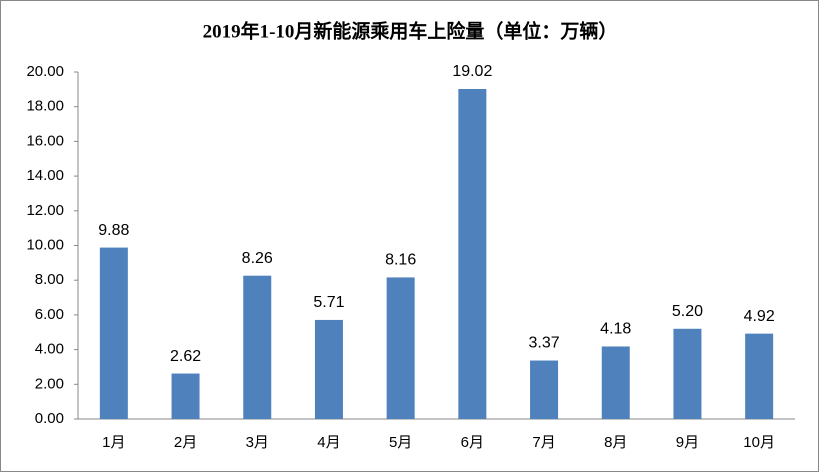 The image size is (820, 473). I want to click on x-tick-label: 8月, so click(615, 442).